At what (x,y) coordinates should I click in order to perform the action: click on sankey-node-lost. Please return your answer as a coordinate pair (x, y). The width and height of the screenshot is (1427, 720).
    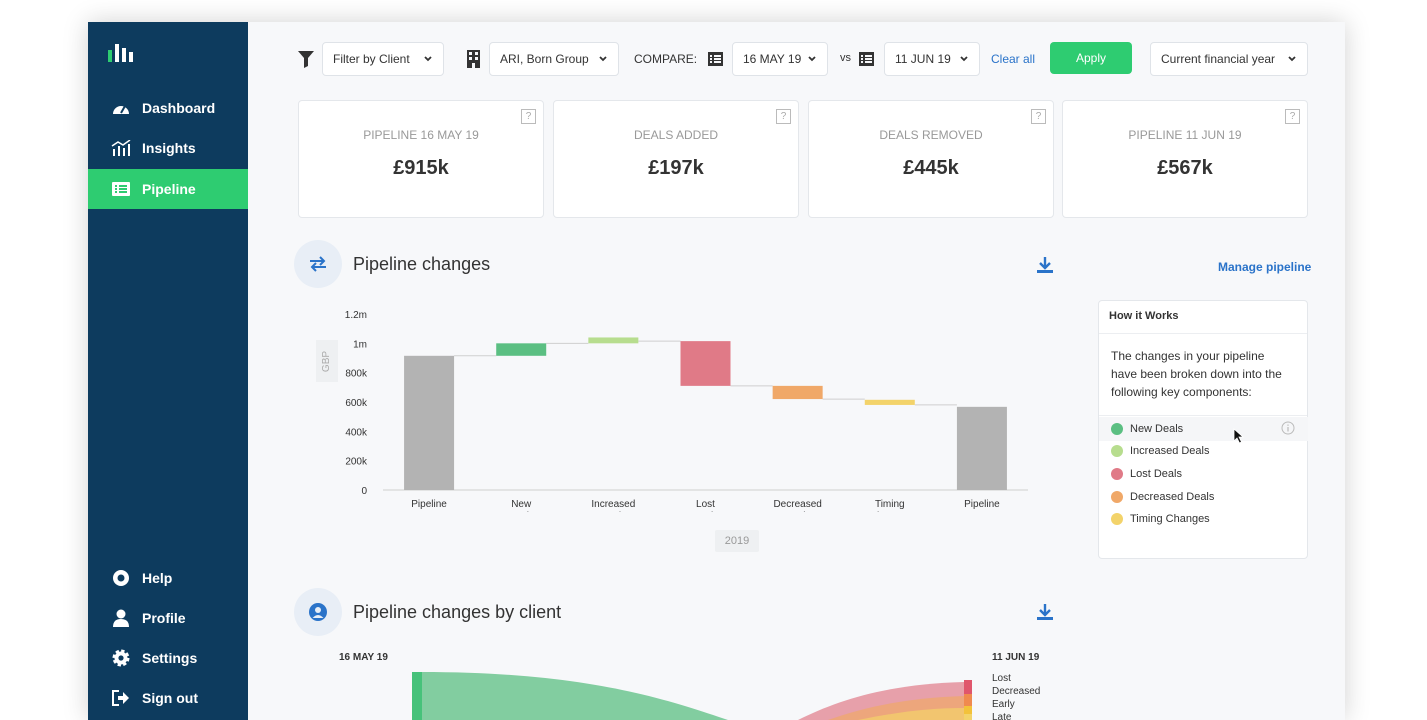
    Looking at the image, I should click on (968, 687).